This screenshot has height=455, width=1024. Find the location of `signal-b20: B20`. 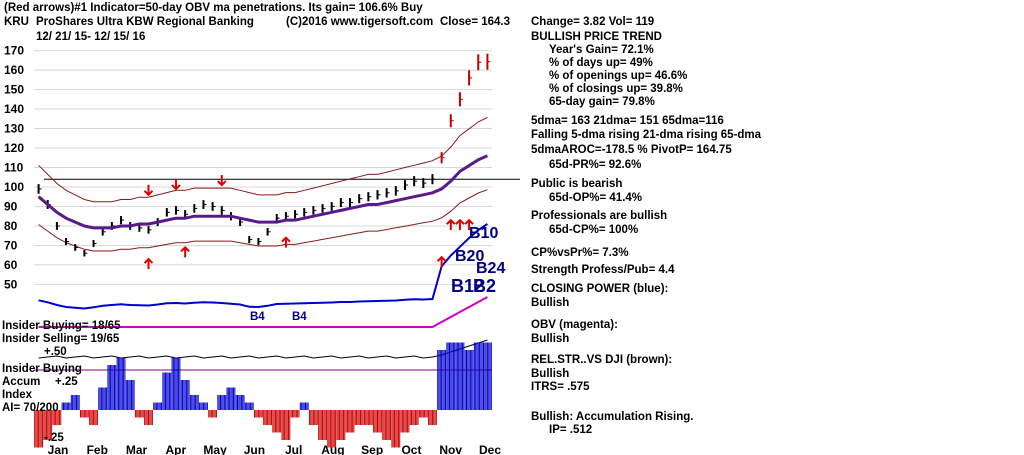

signal-b20: B20 is located at coordinates (470, 256).